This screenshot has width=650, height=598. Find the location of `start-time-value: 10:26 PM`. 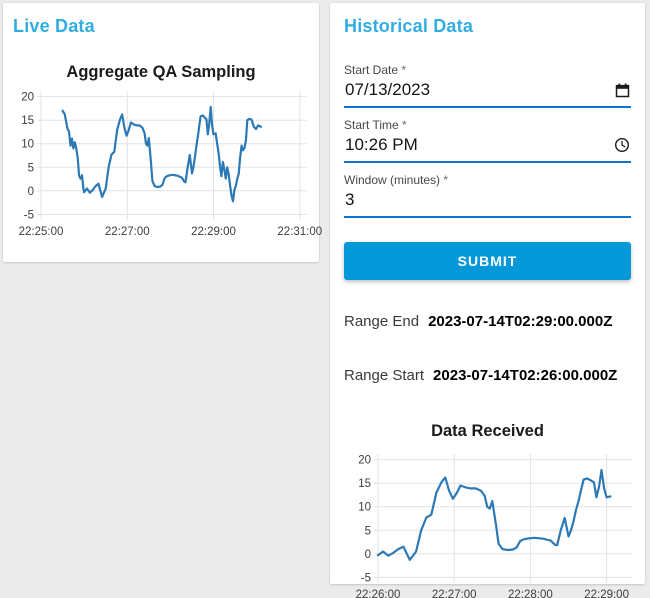

start-time-value: 10:26 PM is located at coordinates (381, 144).